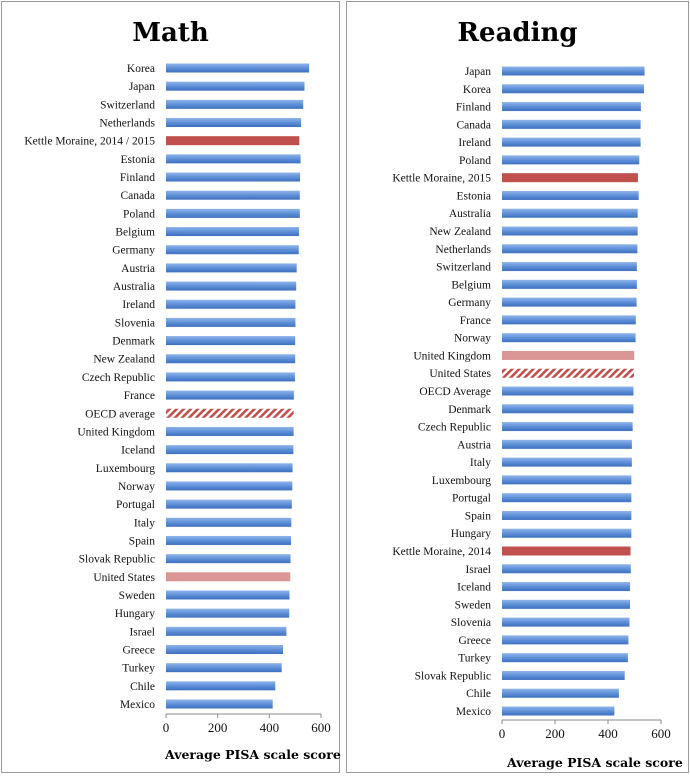 This screenshot has width=690, height=776. Describe the element at coordinates (455, 392) in the screenshot. I see `reading-category-label: OECD Average` at that location.